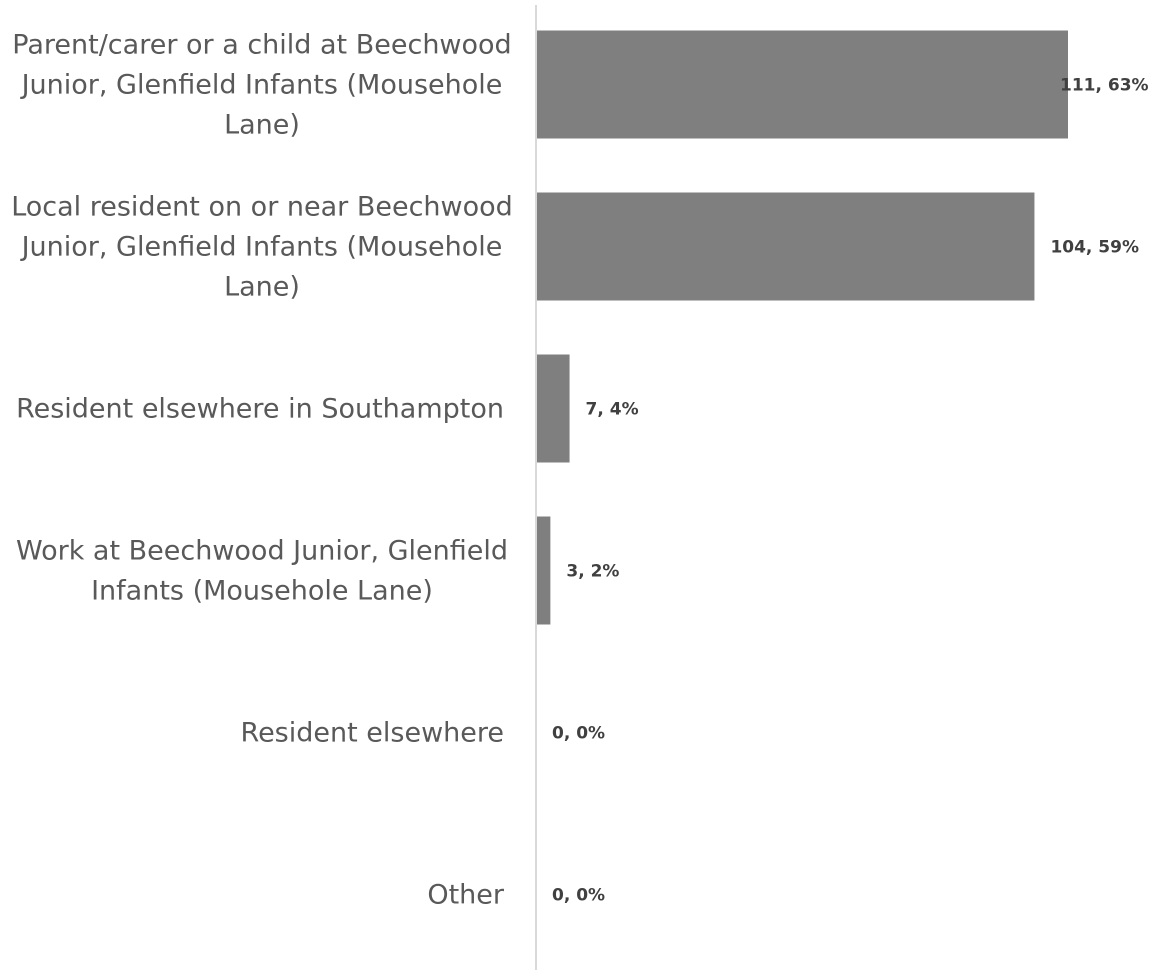 This screenshot has width=1153, height=970. I want to click on data-label-1: 104, 59%, so click(1094, 248).